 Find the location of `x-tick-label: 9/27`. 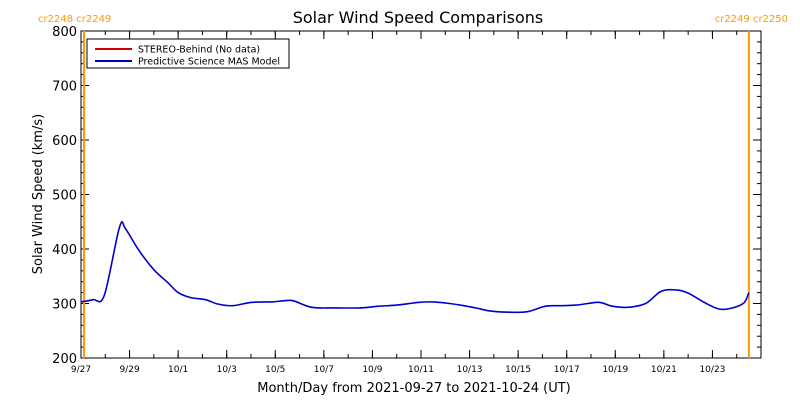

x-tick-label: 9/27 is located at coordinates (81, 370).